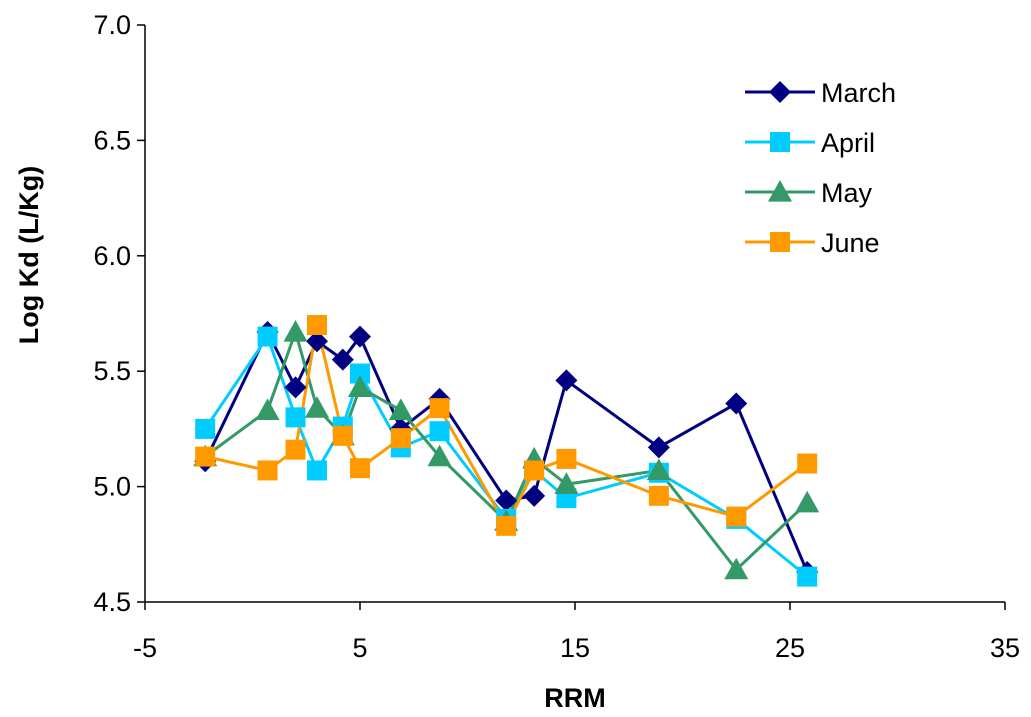  I want to click on legend-label: May, so click(847, 193).